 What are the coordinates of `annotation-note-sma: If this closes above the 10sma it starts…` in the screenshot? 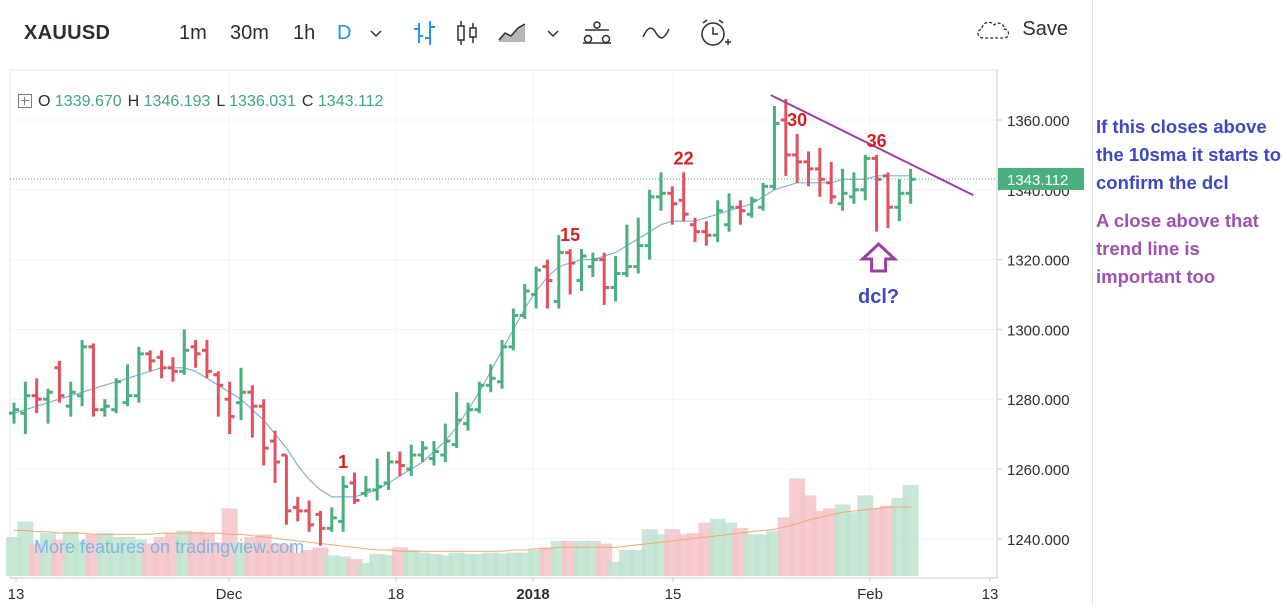 It's located at (1189, 154).